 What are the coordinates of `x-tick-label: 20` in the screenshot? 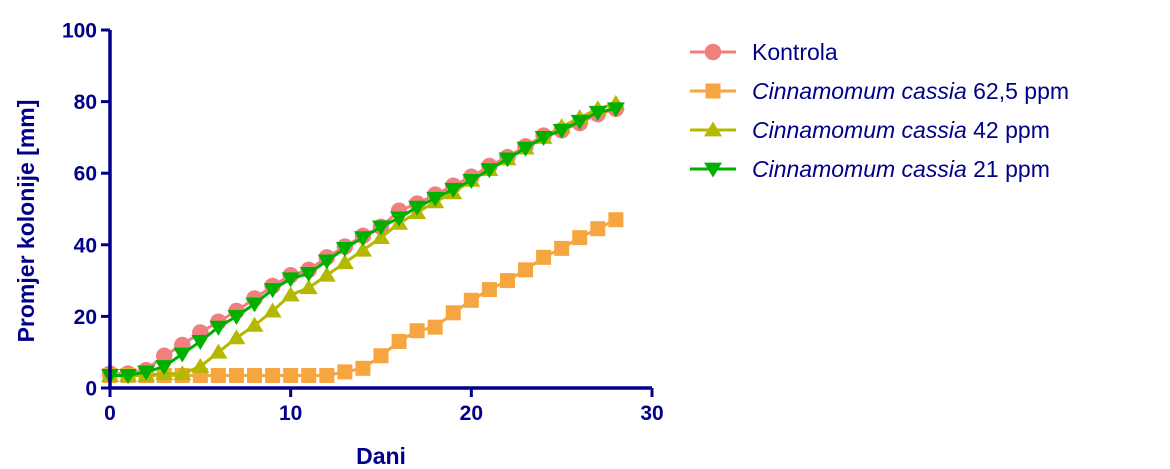 It's located at (471, 413).